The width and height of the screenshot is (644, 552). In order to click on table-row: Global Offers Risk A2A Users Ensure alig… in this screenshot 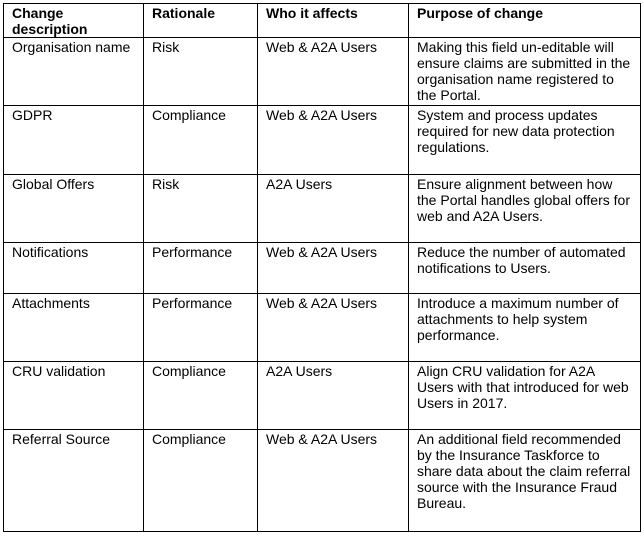, I will do `click(322, 208)`.